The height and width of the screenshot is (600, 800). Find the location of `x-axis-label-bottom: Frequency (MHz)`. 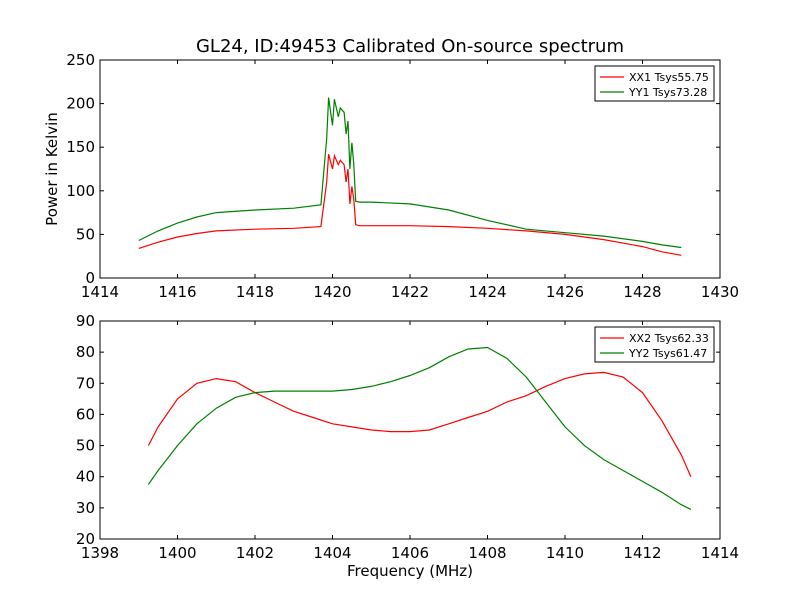

x-axis-label-bottom: Frequency (MHz) is located at coordinates (410, 571).